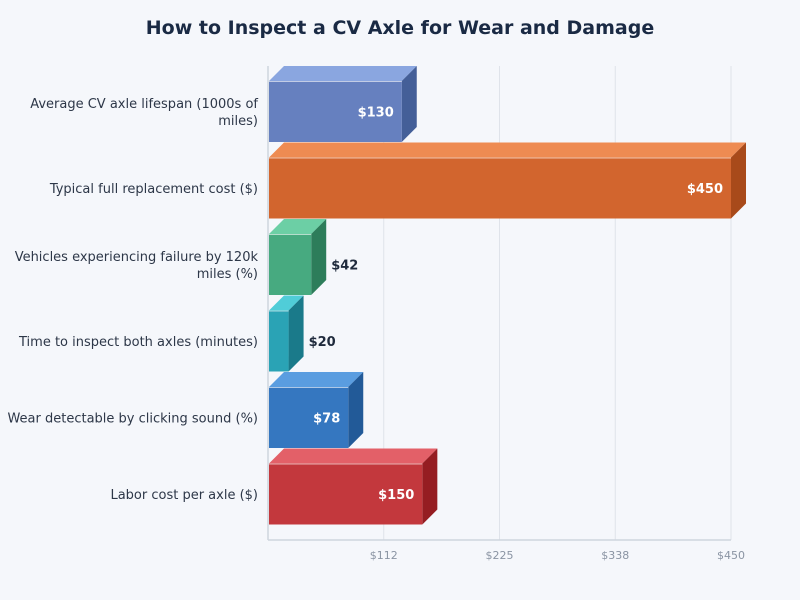 This screenshot has width=800, height=600. I want to click on value-label: $150, so click(396, 495).